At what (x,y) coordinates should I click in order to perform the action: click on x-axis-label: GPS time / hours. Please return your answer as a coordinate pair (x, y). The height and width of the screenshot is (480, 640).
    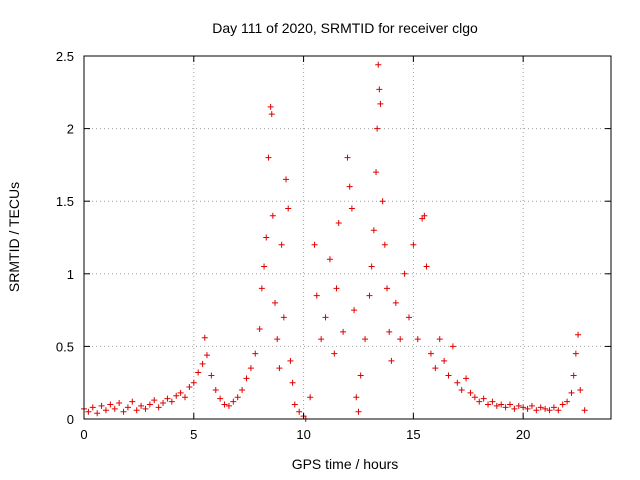
    Looking at the image, I should click on (345, 464).